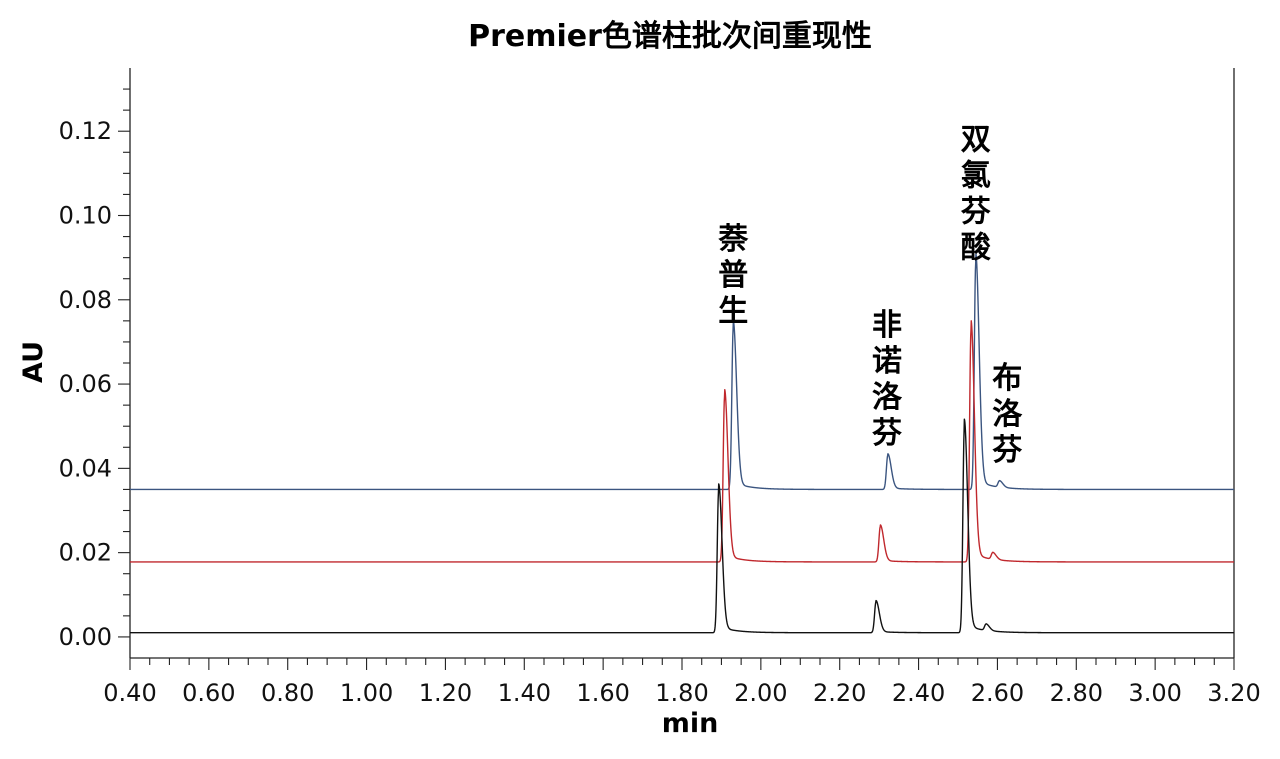 Image resolution: width=1280 pixels, height=759 pixels. Describe the element at coordinates (85, 131) in the screenshot. I see `y-tick-label: 0.12` at that location.